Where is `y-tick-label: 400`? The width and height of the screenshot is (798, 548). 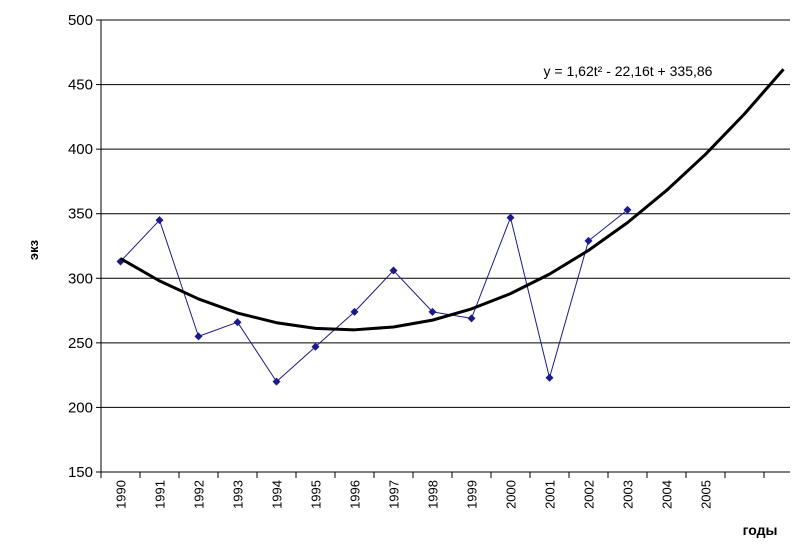 y-tick-label: 400 is located at coordinates (80, 149).